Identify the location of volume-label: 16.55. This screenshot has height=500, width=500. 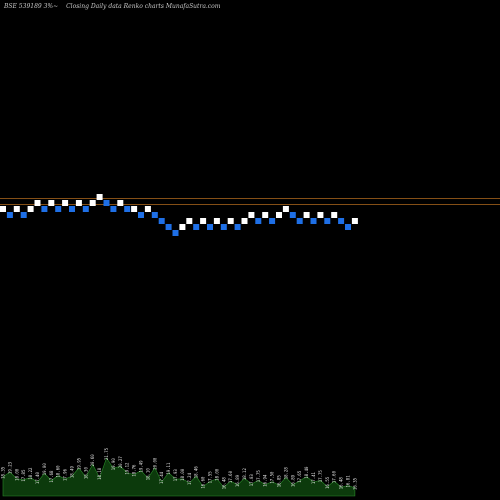
(327, 482).